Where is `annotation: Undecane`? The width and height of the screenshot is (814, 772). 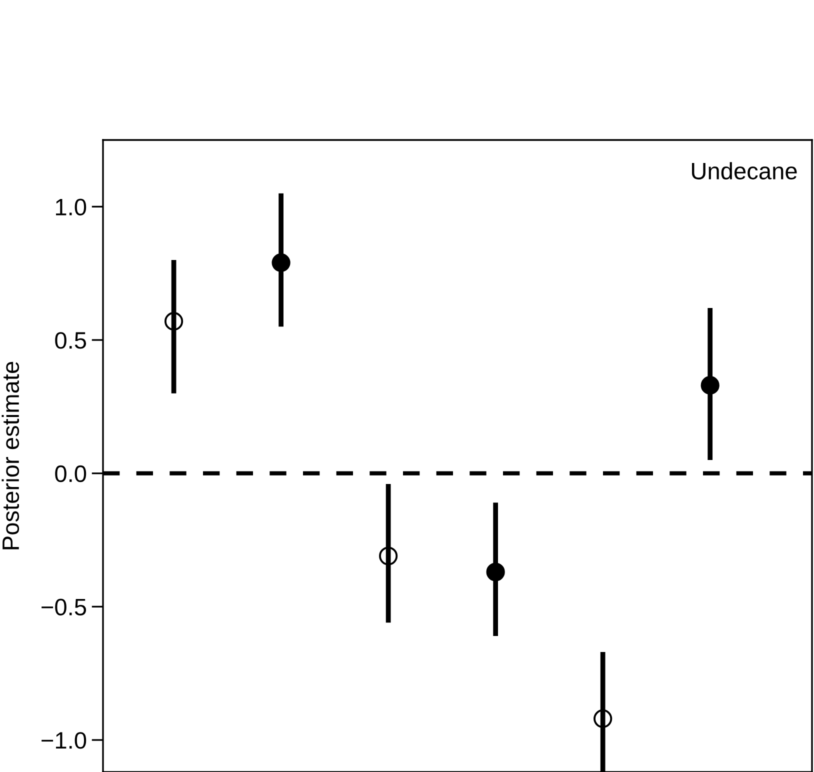
annotation: Undecane is located at coordinates (744, 171).